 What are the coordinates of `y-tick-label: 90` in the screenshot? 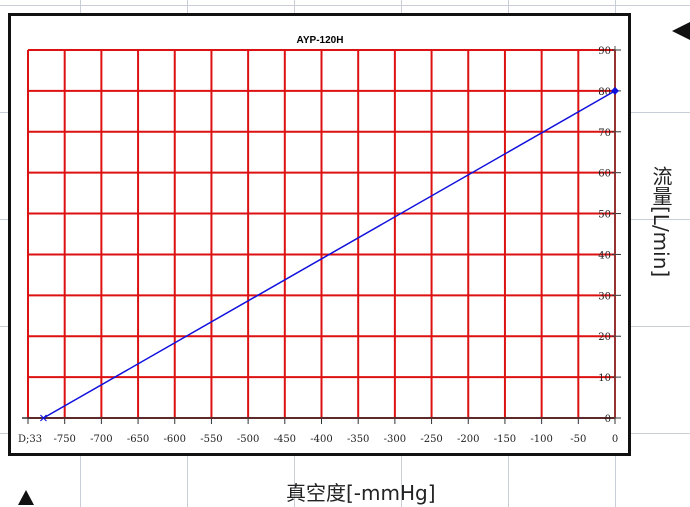 It's located at (604, 51).